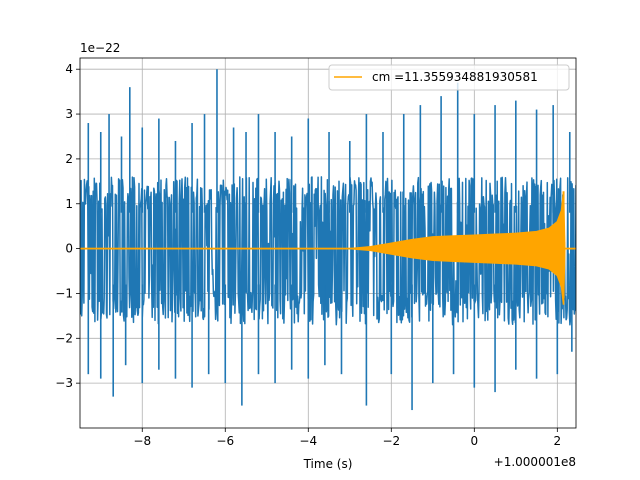 This screenshot has width=640, height=480. I want to click on y-tick-label: −1, so click(64, 293).